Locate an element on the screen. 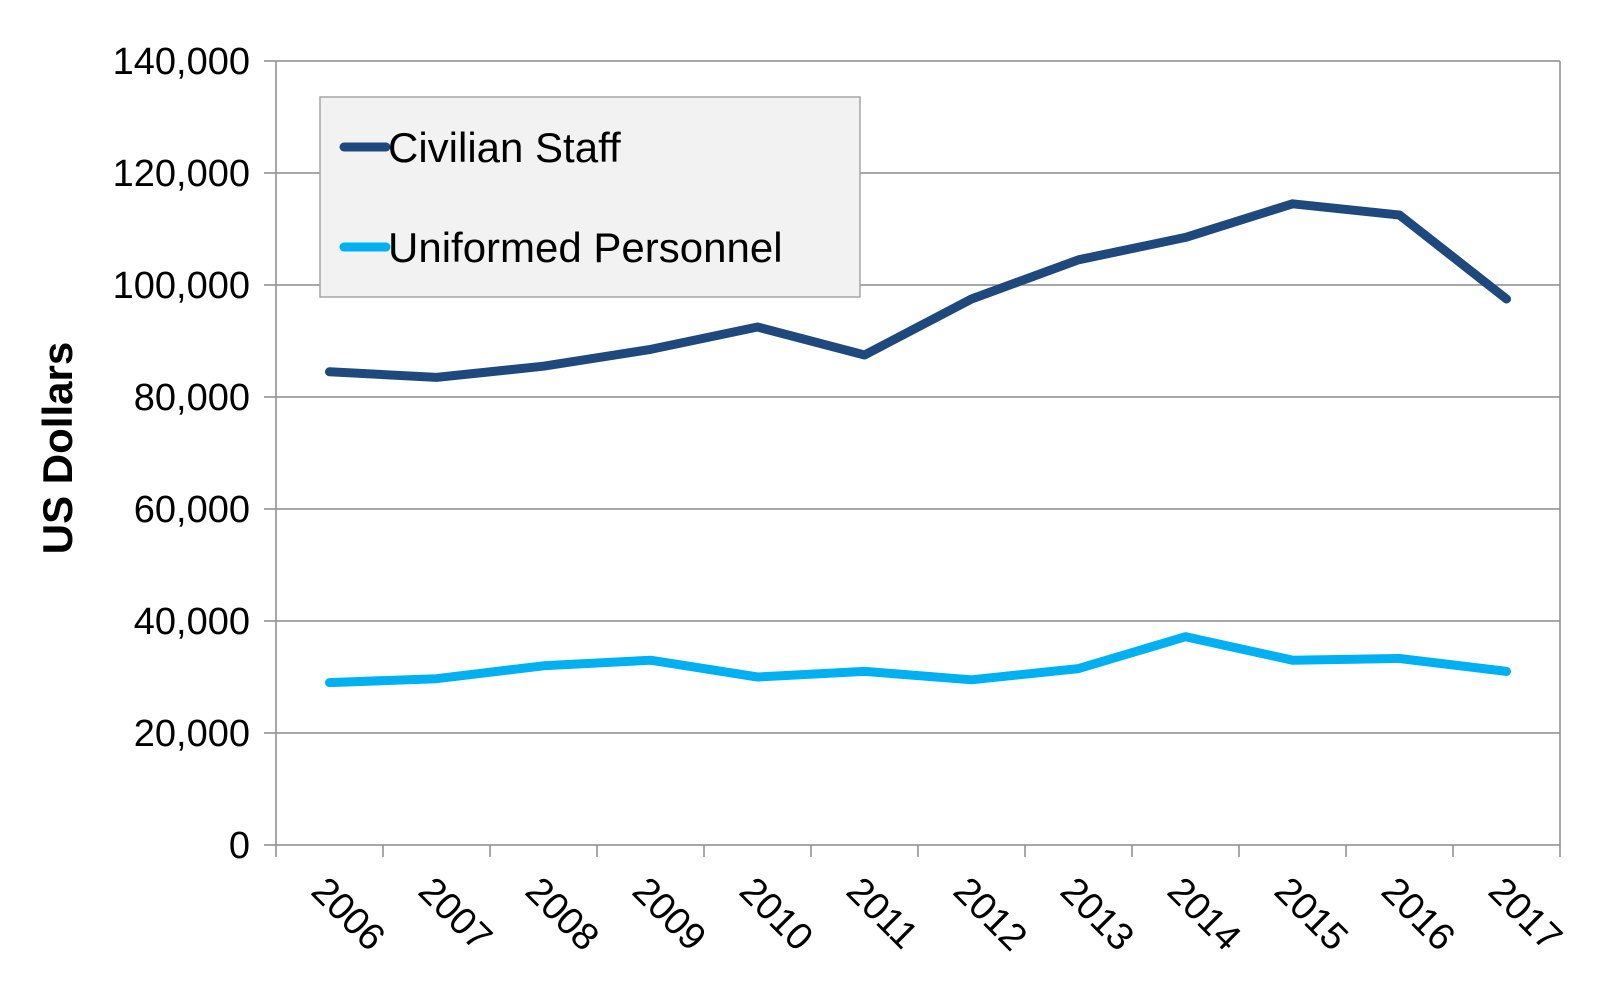 This screenshot has height=997, width=1600. legend-label: Civilian Staff is located at coordinates (504, 147).